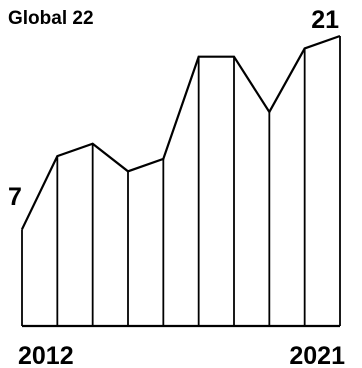  I want to click on x-start-label: 2012, so click(46, 355).